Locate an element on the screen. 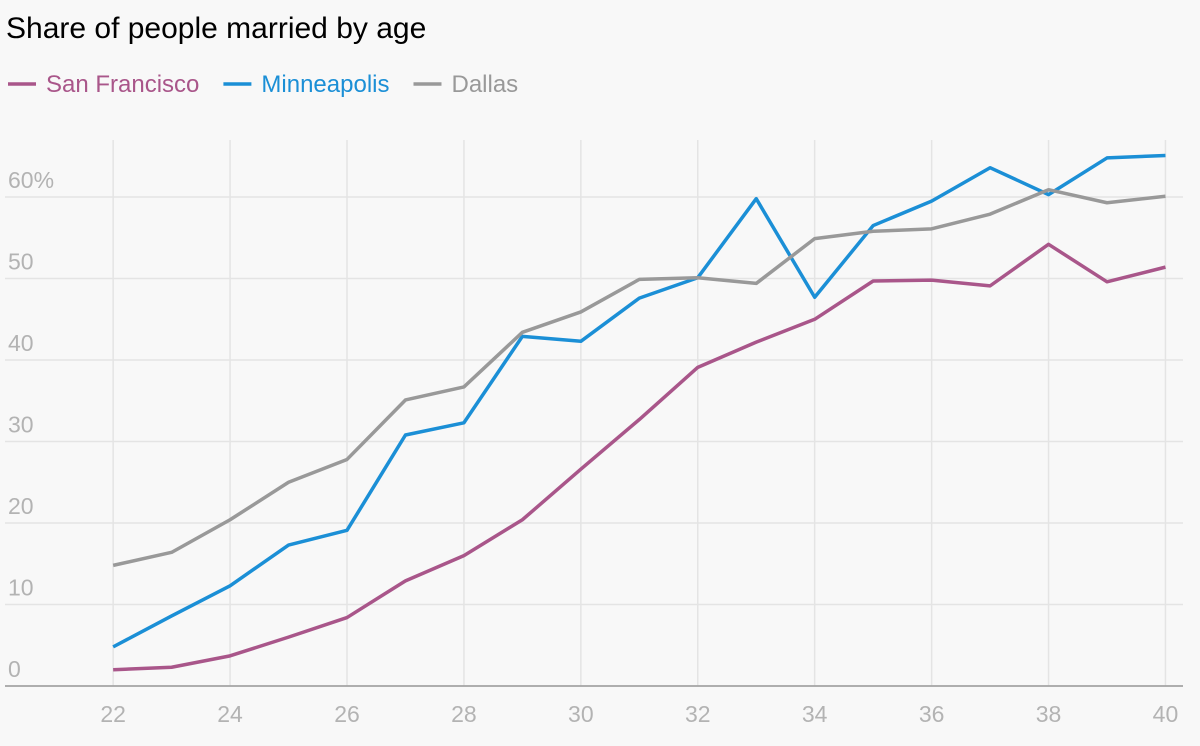 Image resolution: width=1200 pixels, height=746 pixels. y-tick-label: 0 is located at coordinates (14, 669).